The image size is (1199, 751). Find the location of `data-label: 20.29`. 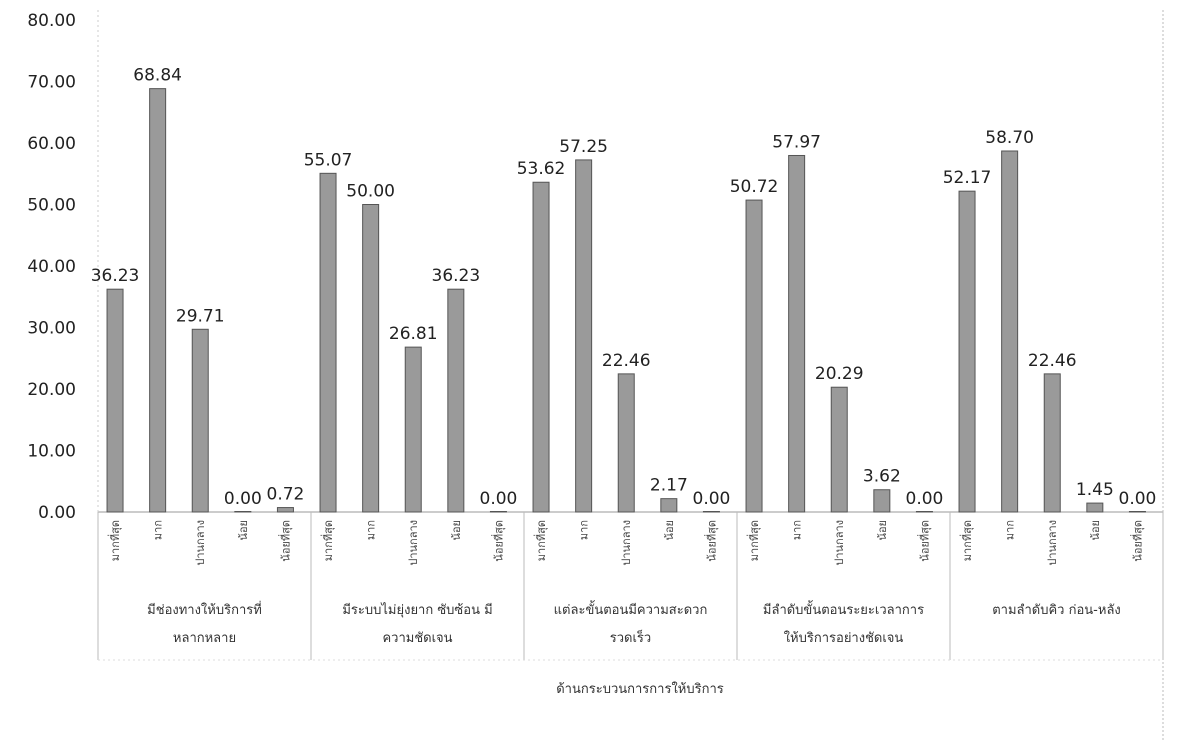

data-label: 20.29 is located at coordinates (839, 374).